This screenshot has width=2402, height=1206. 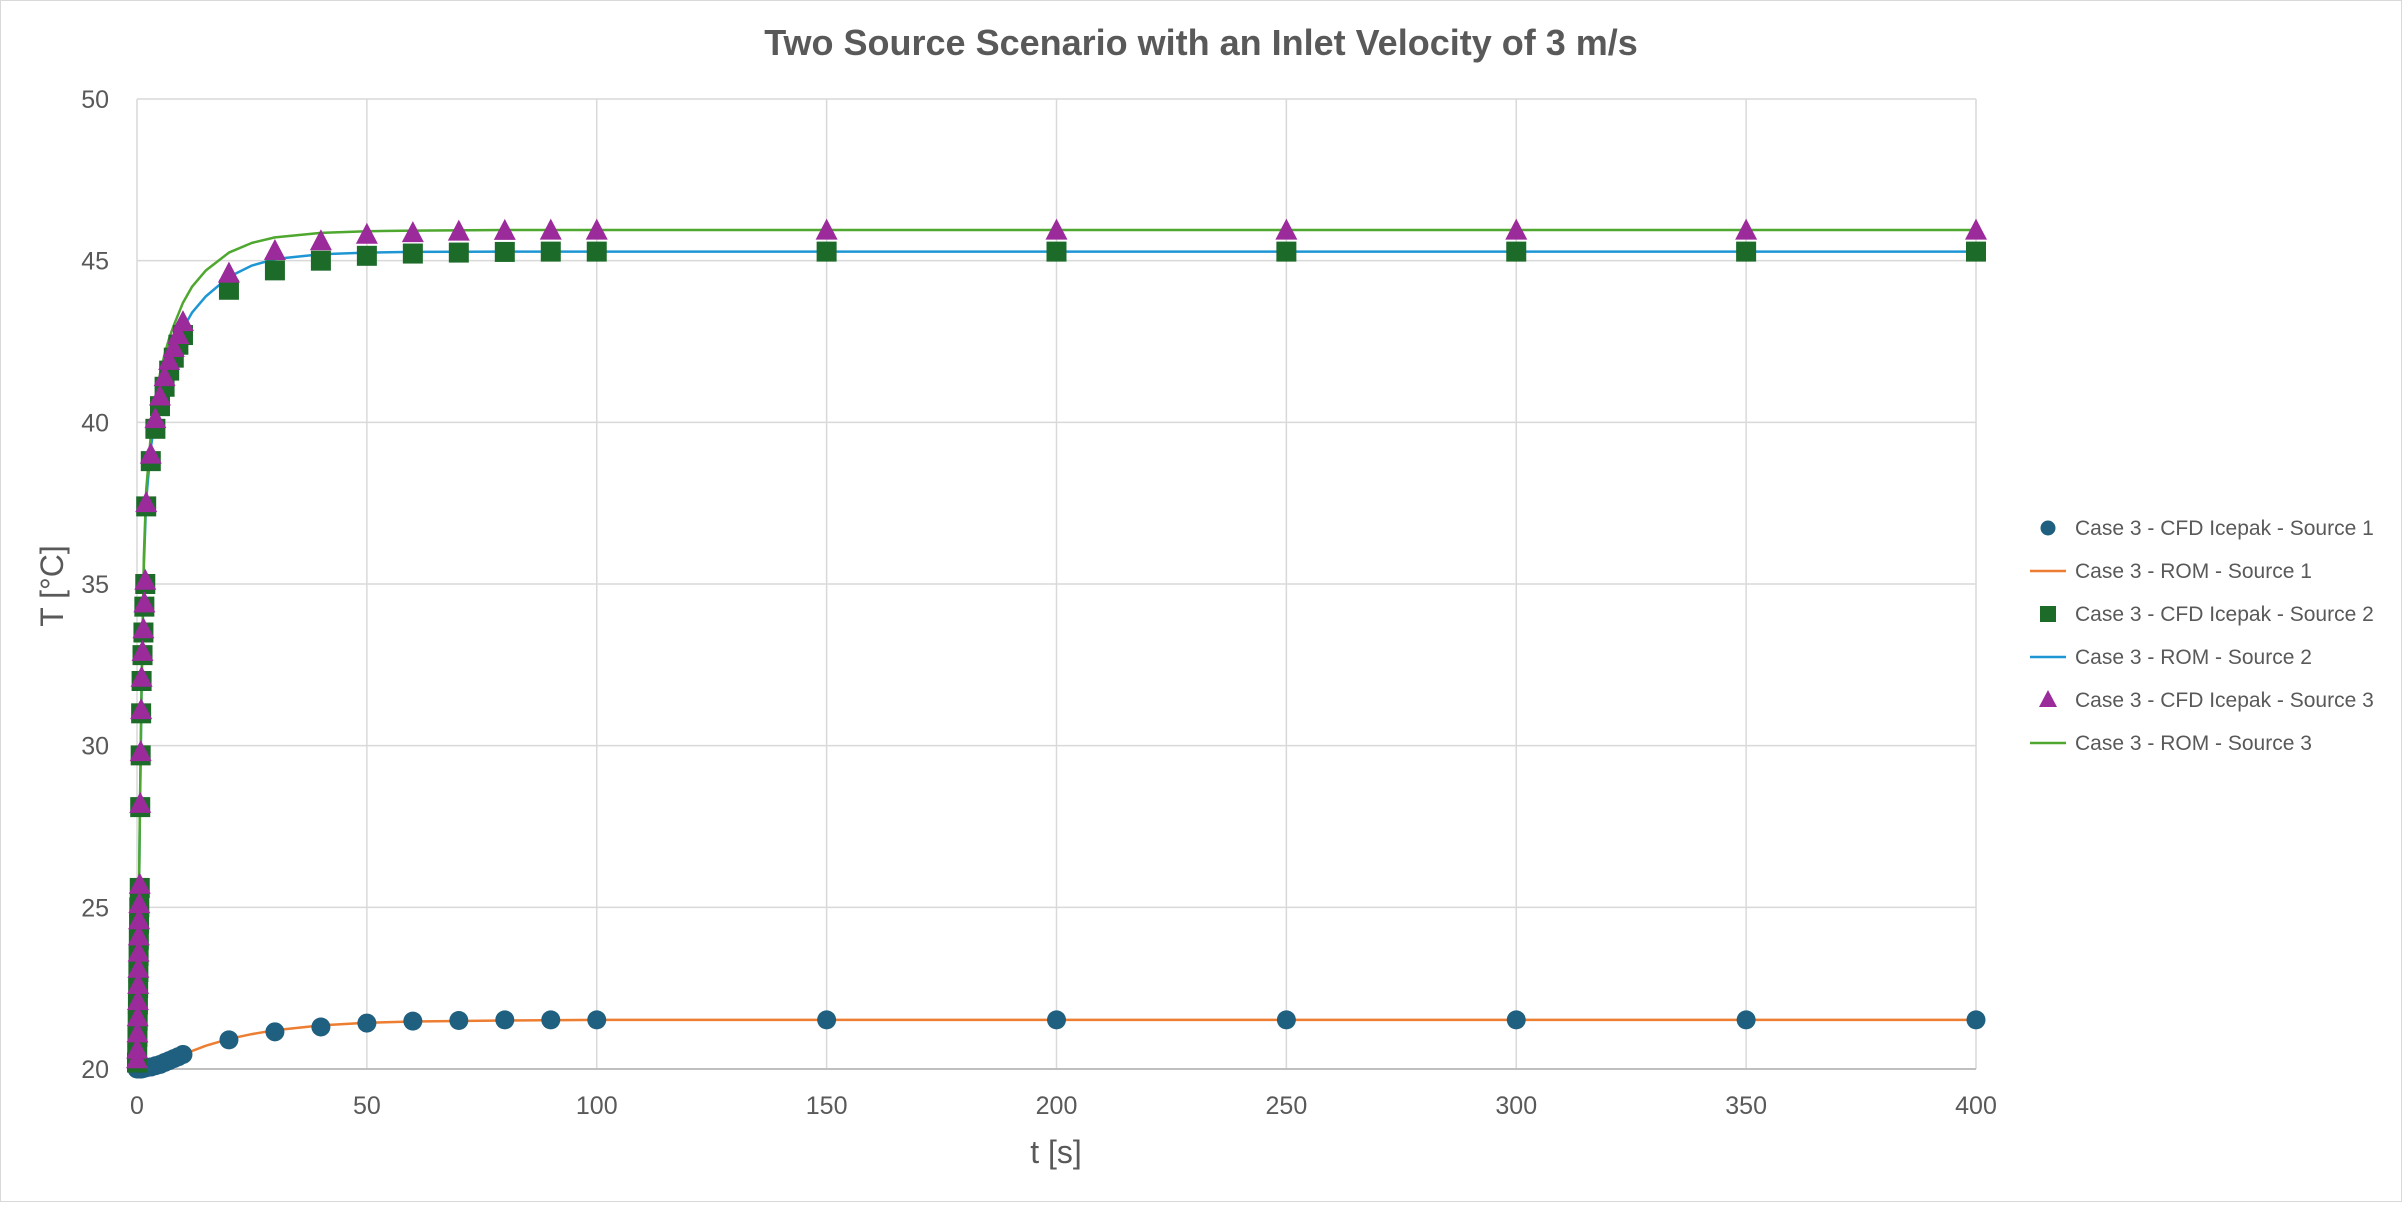 I want to click on legend-label: Case 3 - CFD Icepak - Source 2, so click(x=2224, y=614).